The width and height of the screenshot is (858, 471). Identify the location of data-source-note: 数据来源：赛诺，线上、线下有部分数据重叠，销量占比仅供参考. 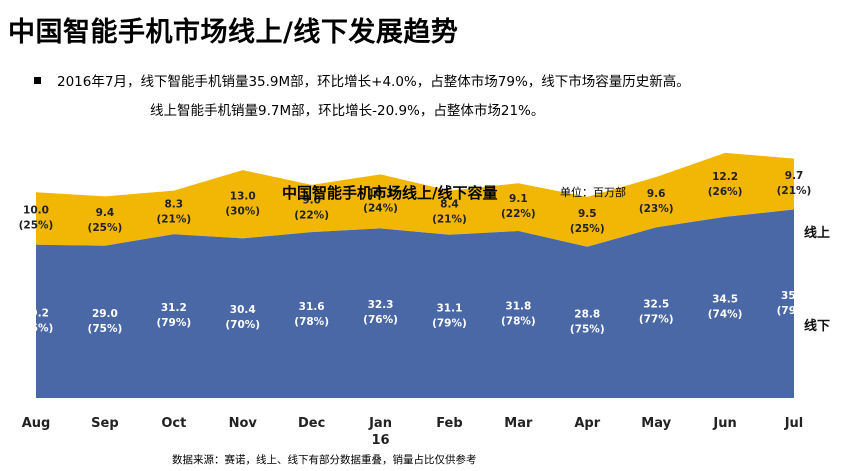
(324, 460).